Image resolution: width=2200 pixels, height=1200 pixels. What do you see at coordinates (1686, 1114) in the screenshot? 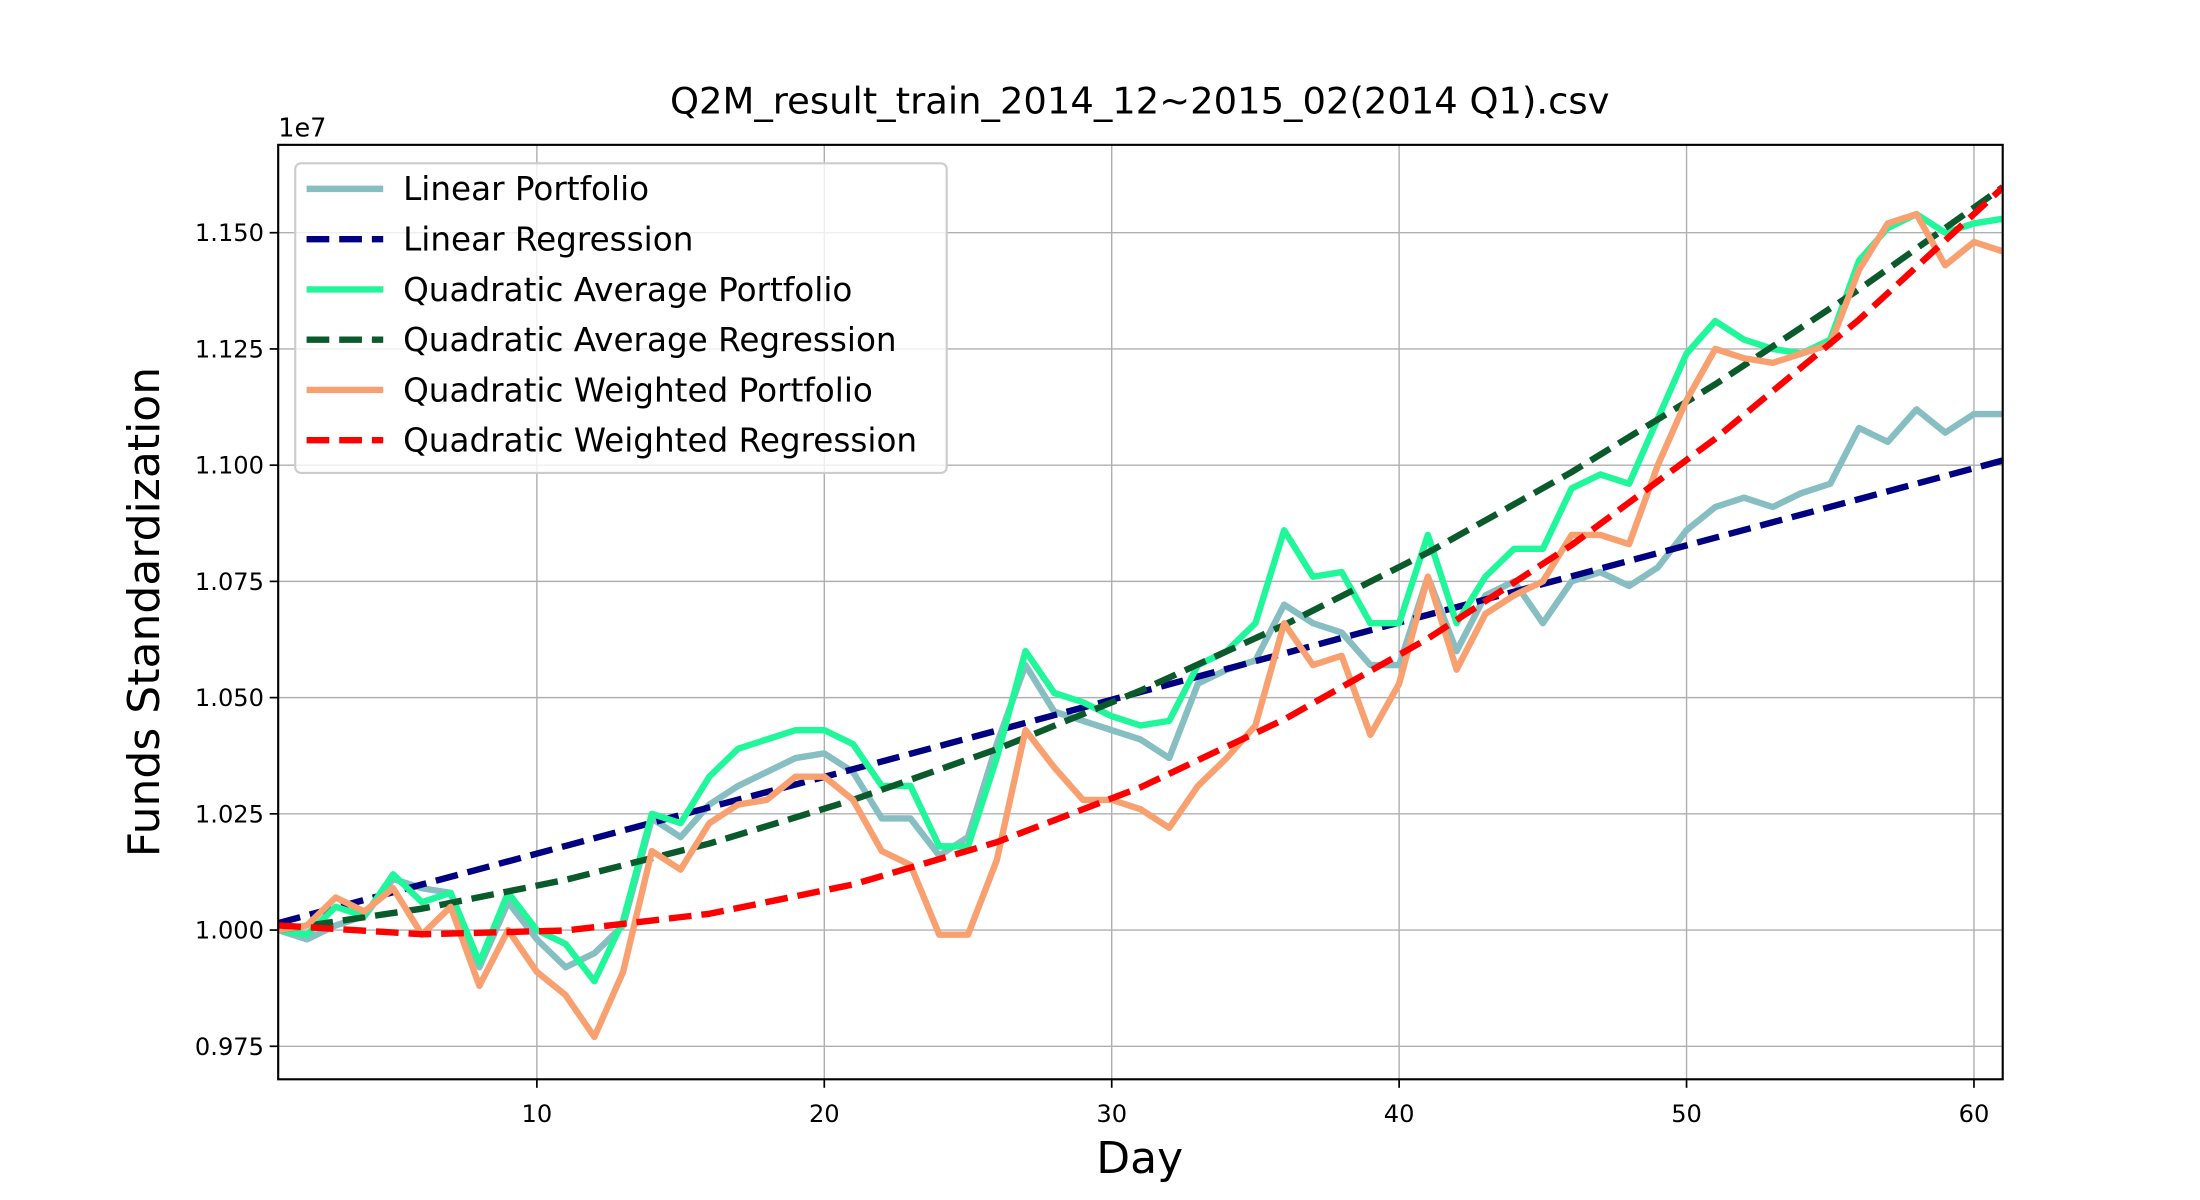
I see `x-tick-label: 50` at bounding box center [1686, 1114].